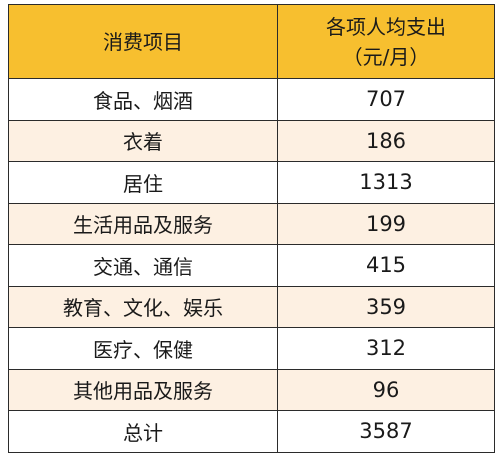  What do you see at coordinates (143, 182) in the screenshot?
I see `row-item: 居住` at bounding box center [143, 182].